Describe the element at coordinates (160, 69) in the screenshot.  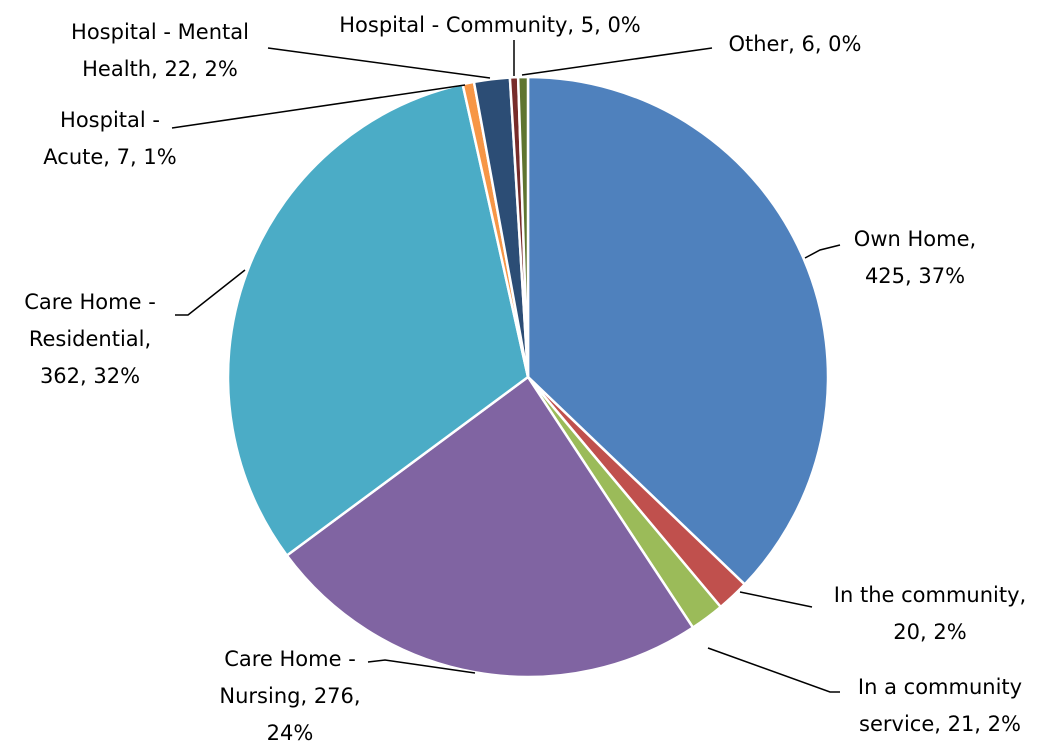
I see `data-label: Health, 22, 2%` at that location.